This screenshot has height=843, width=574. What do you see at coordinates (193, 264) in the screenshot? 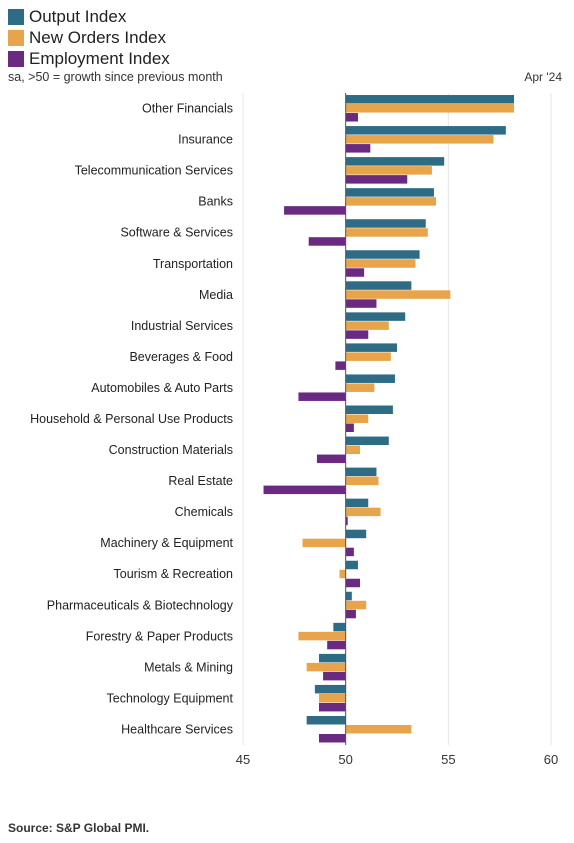
I see `category-label: Transportation` at bounding box center [193, 264].